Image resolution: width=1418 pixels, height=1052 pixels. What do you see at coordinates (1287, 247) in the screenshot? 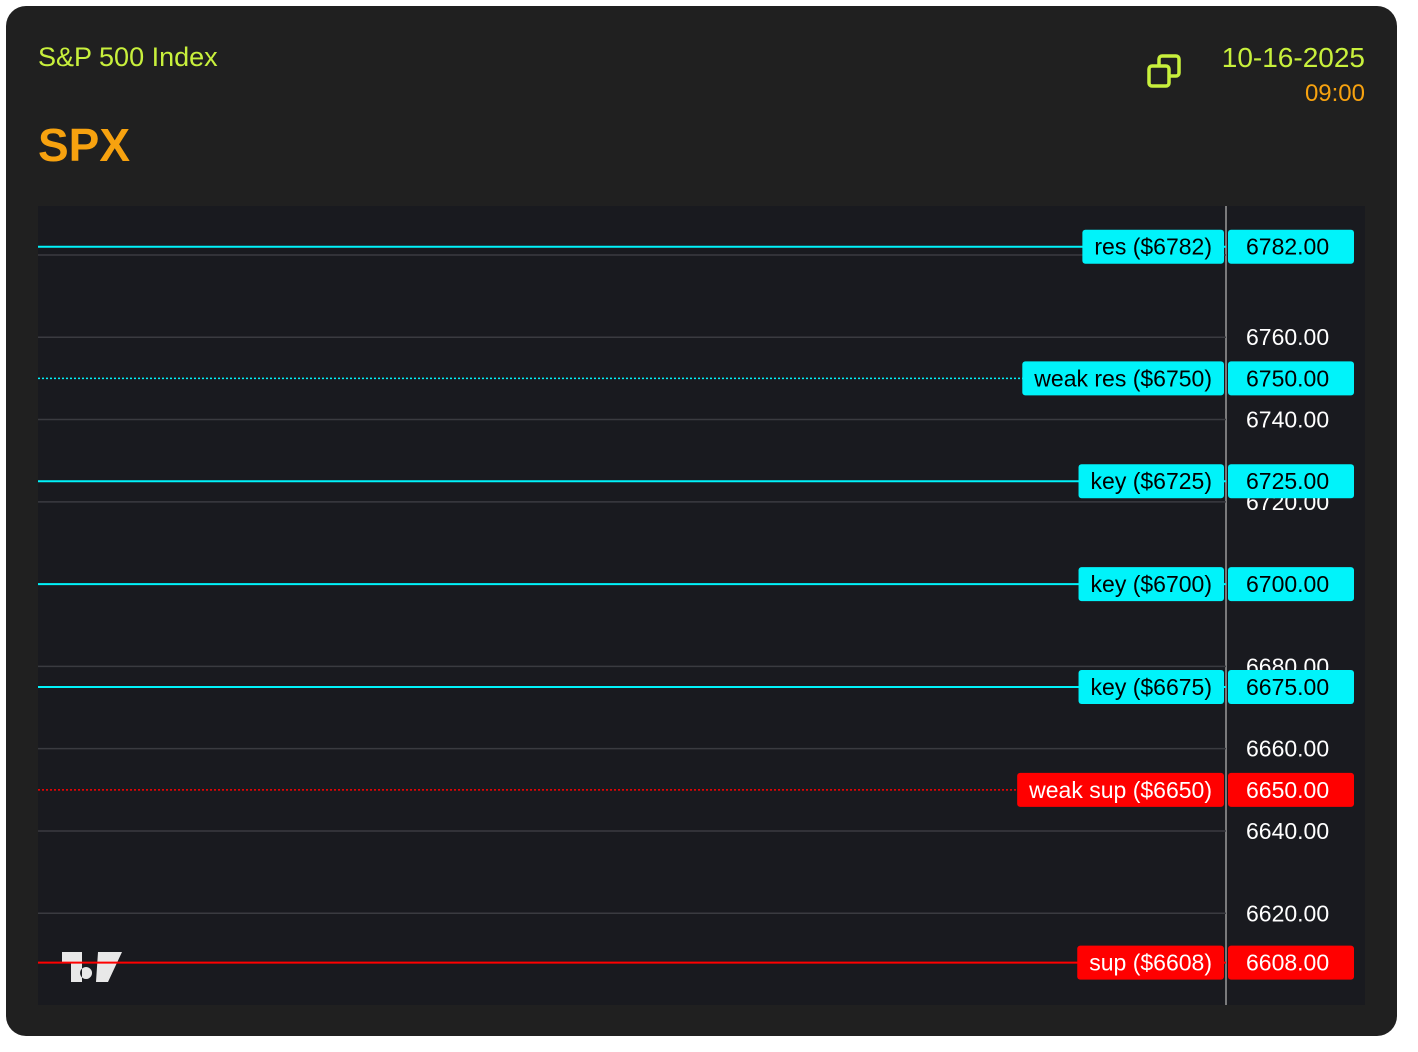
I see `price-label: 6782.00` at bounding box center [1287, 247].